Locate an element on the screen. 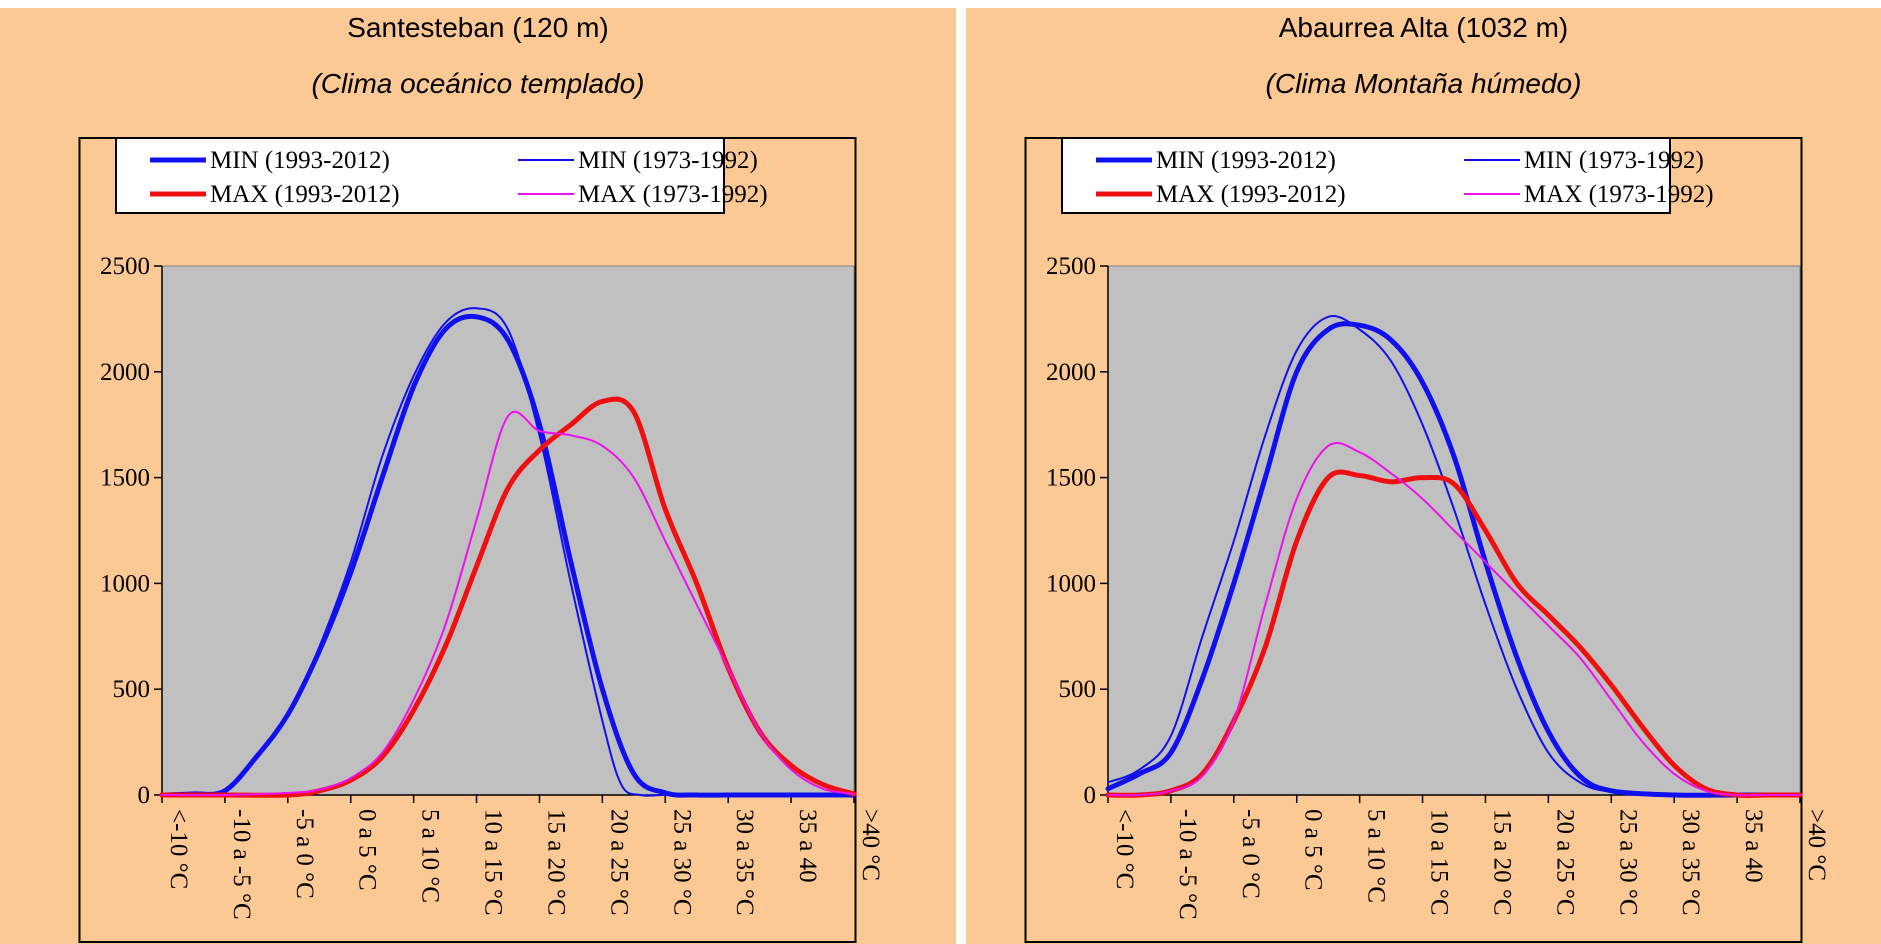  chart-title: Santesteban (120 m) is located at coordinates (478, 27).